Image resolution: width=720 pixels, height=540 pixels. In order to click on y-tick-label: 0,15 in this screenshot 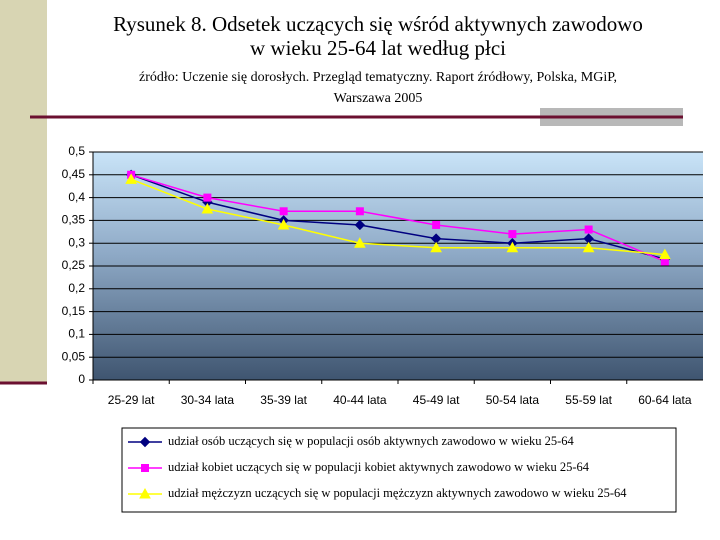, I will do `click(74, 311)`.